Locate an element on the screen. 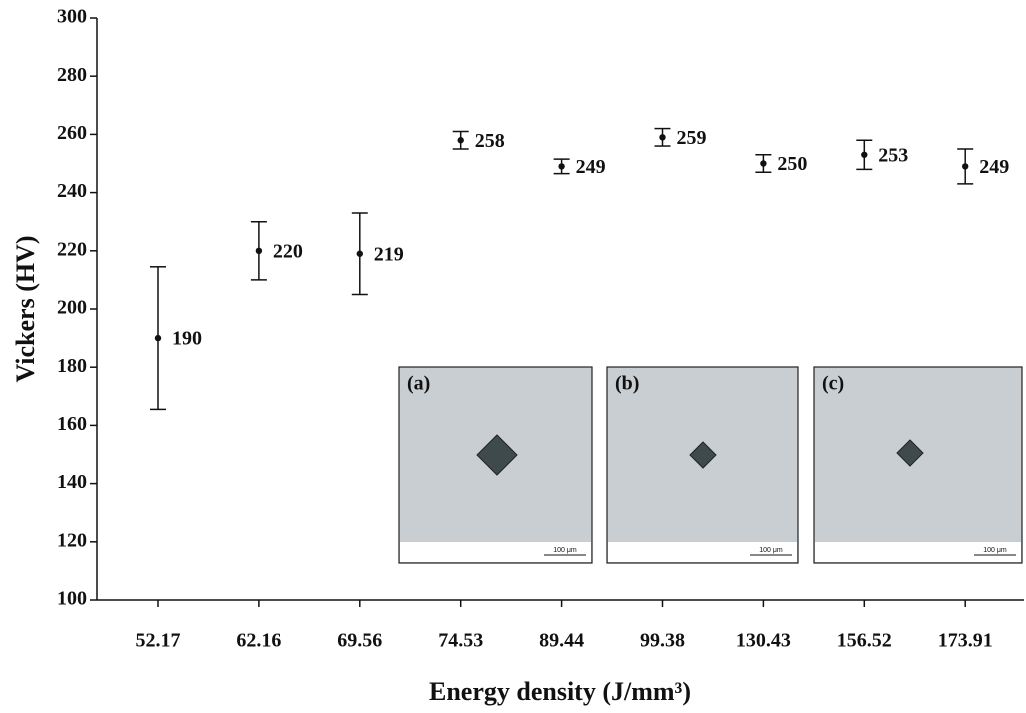 The height and width of the screenshot is (713, 1026). x-tick-label: 52.17 is located at coordinates (158, 641).